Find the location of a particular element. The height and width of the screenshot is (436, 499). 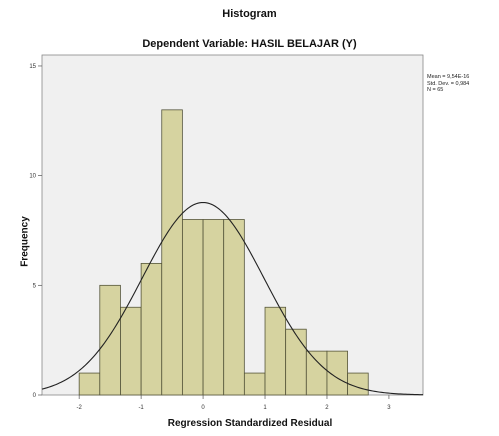

y-tick-label: 15 is located at coordinates (32, 67).